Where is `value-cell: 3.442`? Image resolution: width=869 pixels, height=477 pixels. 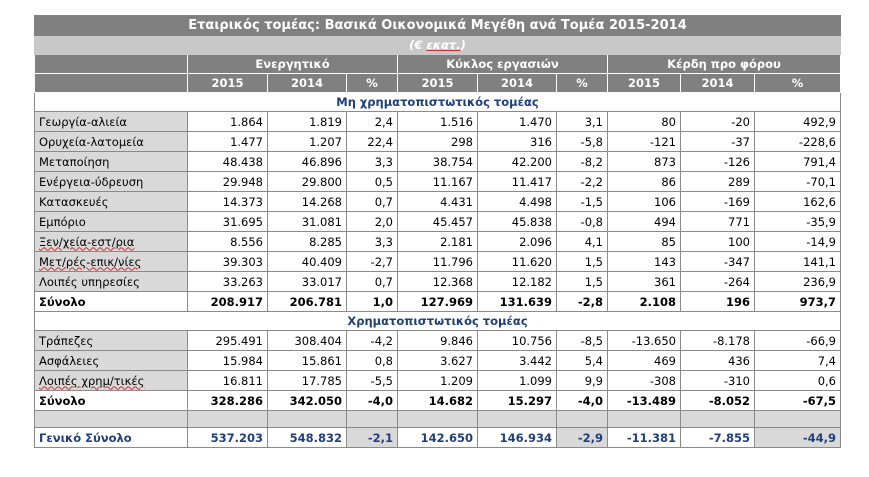 value-cell: 3.442 is located at coordinates (517, 360).